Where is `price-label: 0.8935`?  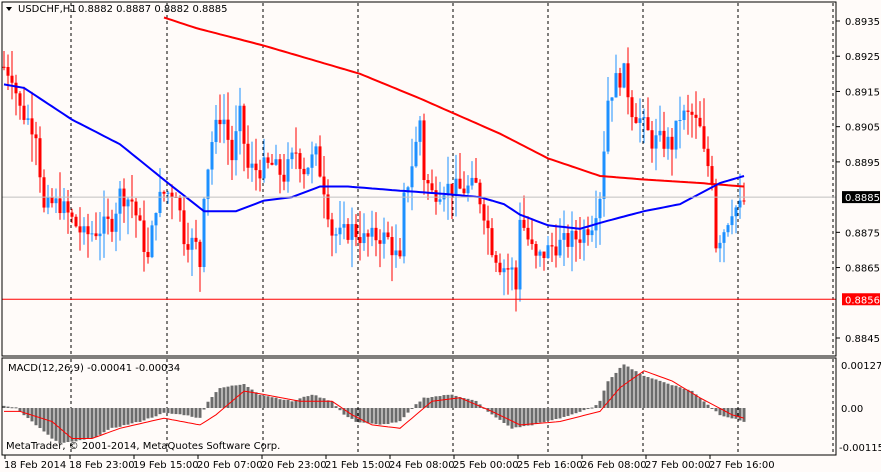 price-label: 0.8935 is located at coordinates (862, 22).